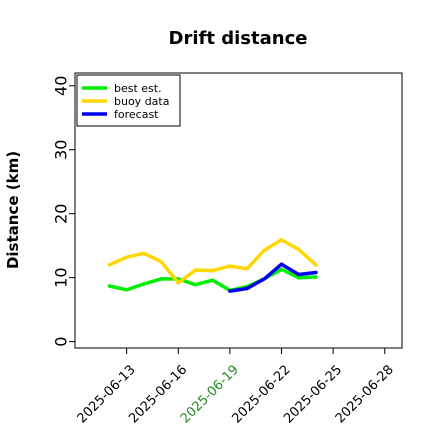  Describe the element at coordinates (61, 277) in the screenshot. I see `y-tick-label: 10` at that location.